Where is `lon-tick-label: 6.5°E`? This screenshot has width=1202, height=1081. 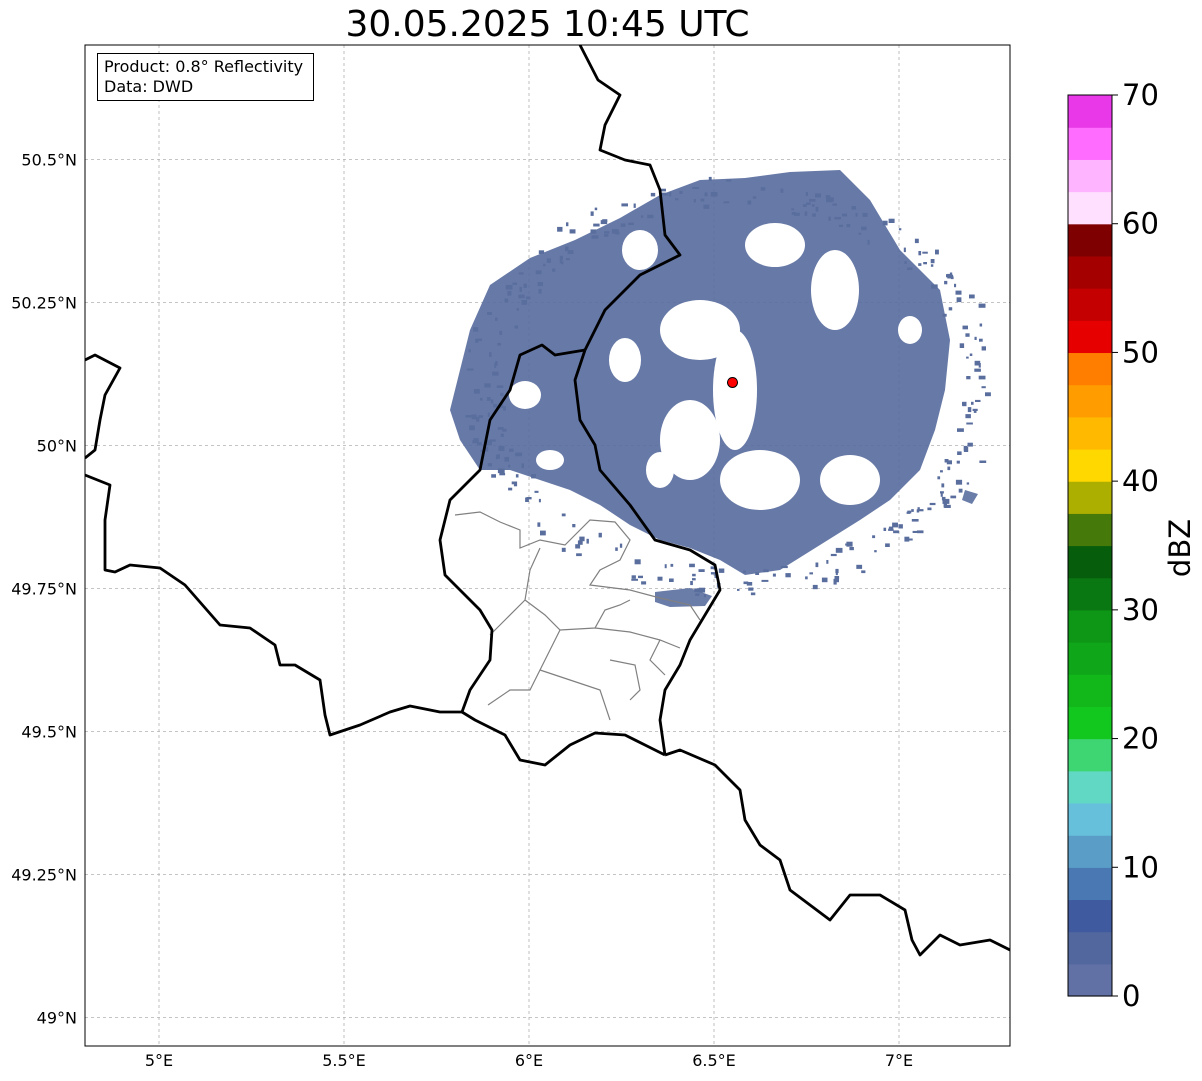
lon-tick-label: 6.5°E is located at coordinates (714, 1060).